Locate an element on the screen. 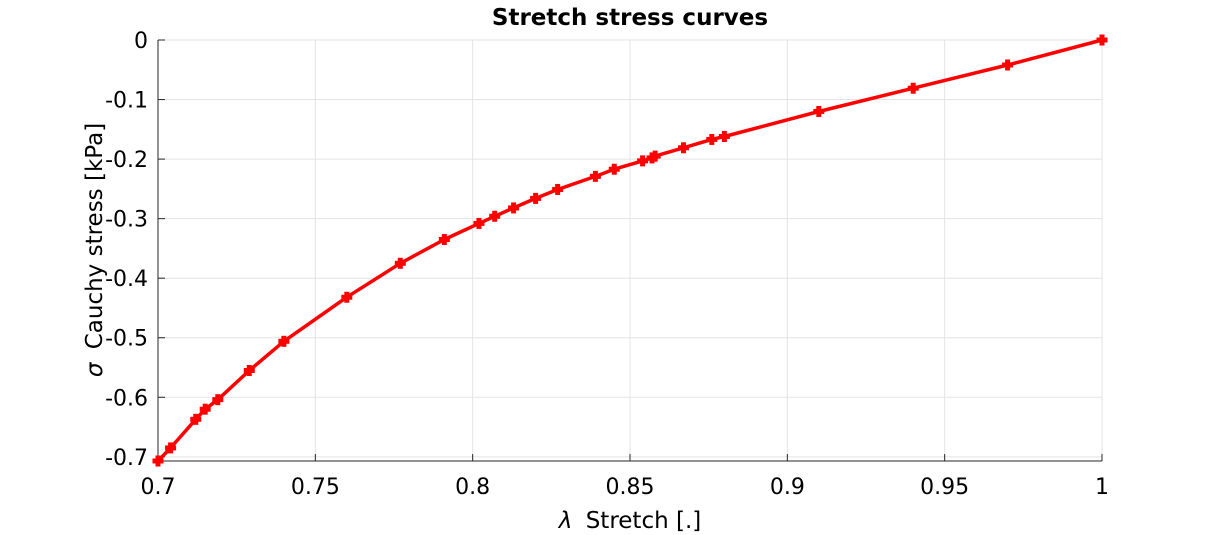  x-tick-labels: 0.7 0.75 0.8 0.85 0.9 0.95 1 is located at coordinates (625, 487).